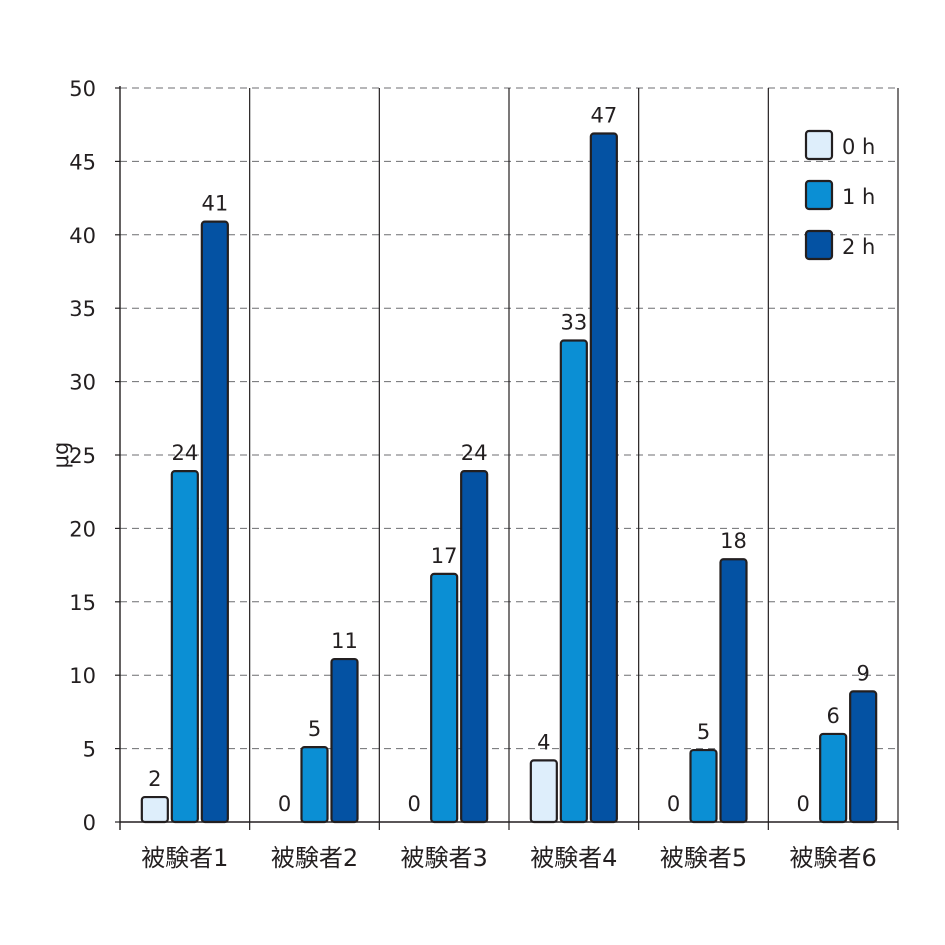 Image resolution: width=945 pixels, height=945 pixels. What do you see at coordinates (862, 673) in the screenshot?
I see `data-label: 9` at bounding box center [862, 673].